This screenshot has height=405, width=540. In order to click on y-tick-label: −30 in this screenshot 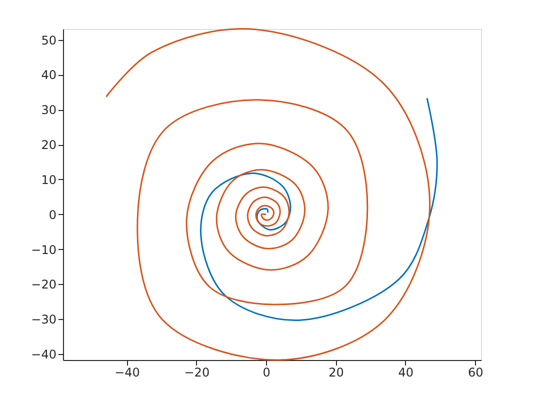, I will do `click(43, 319)`.